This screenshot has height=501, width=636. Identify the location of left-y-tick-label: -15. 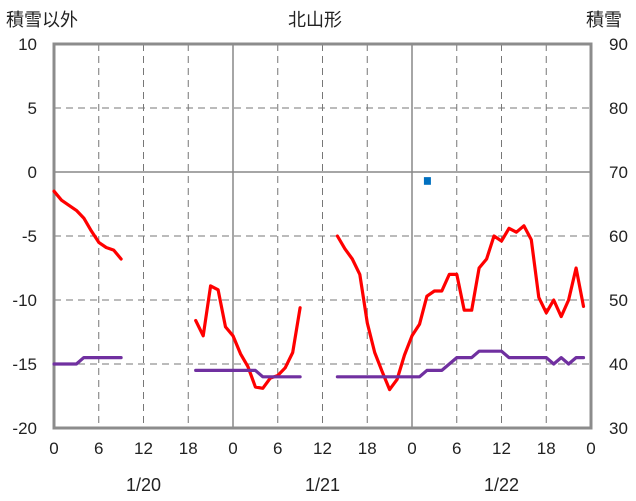
(24, 364).